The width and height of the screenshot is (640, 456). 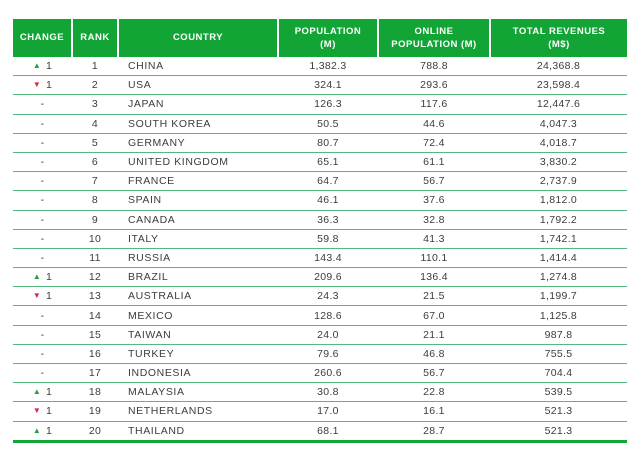 What do you see at coordinates (434, 220) in the screenshot?
I see `online-population-cell: 32.8` at bounding box center [434, 220].